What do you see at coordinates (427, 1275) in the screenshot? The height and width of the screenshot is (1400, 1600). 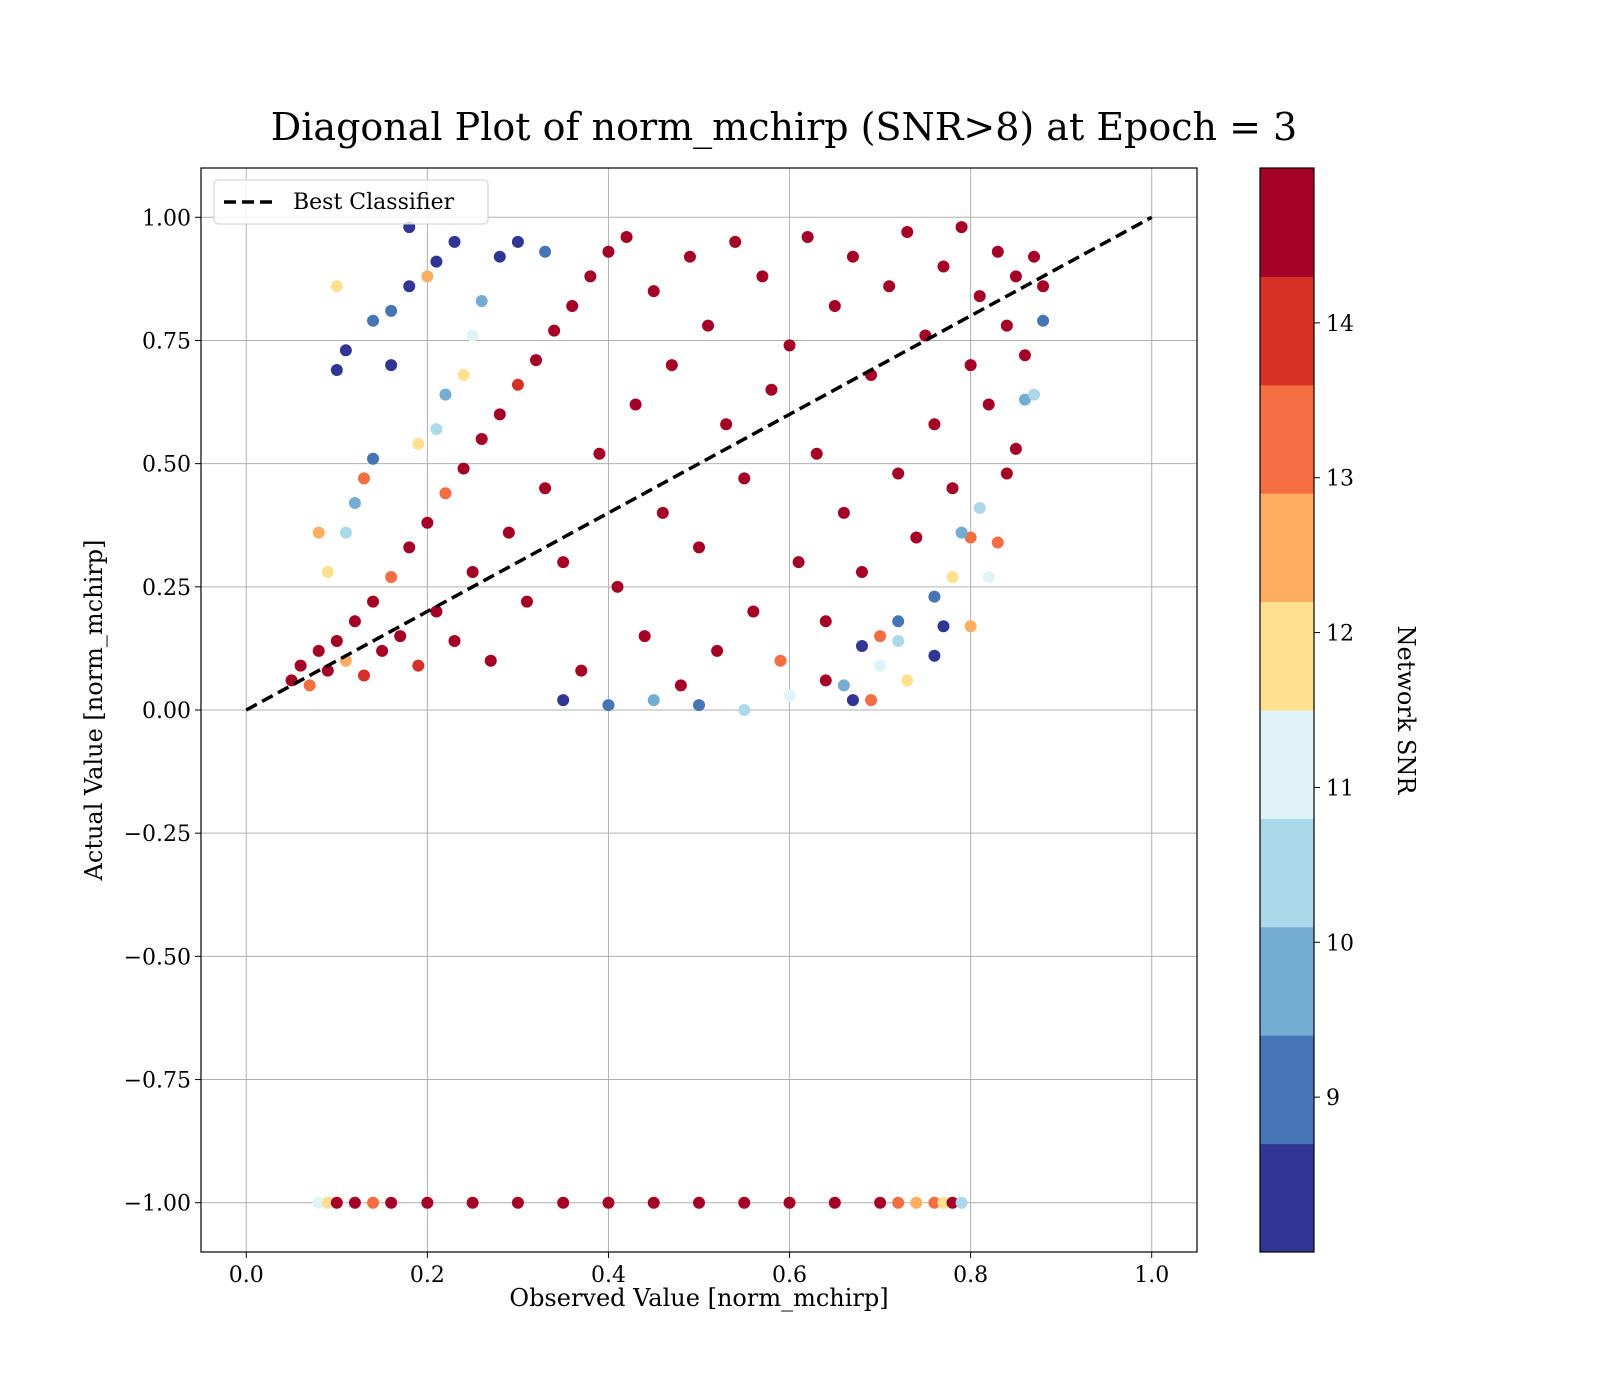 I see `x-tick-label: 0.2` at bounding box center [427, 1275].